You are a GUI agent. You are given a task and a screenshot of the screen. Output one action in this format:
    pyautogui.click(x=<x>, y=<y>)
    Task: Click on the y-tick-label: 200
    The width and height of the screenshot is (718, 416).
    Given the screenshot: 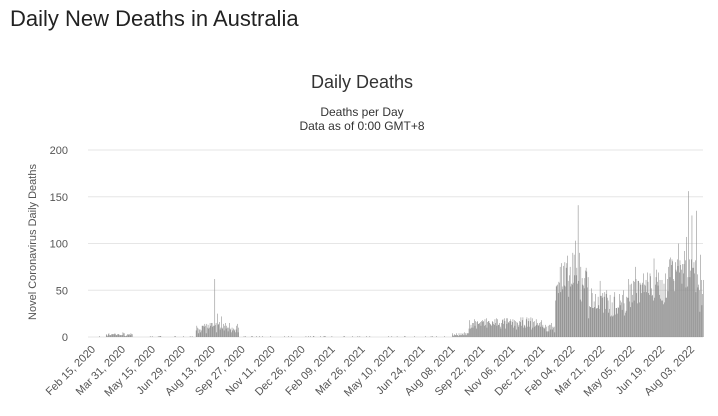 What is the action you would take?
    pyautogui.click(x=59, y=151)
    